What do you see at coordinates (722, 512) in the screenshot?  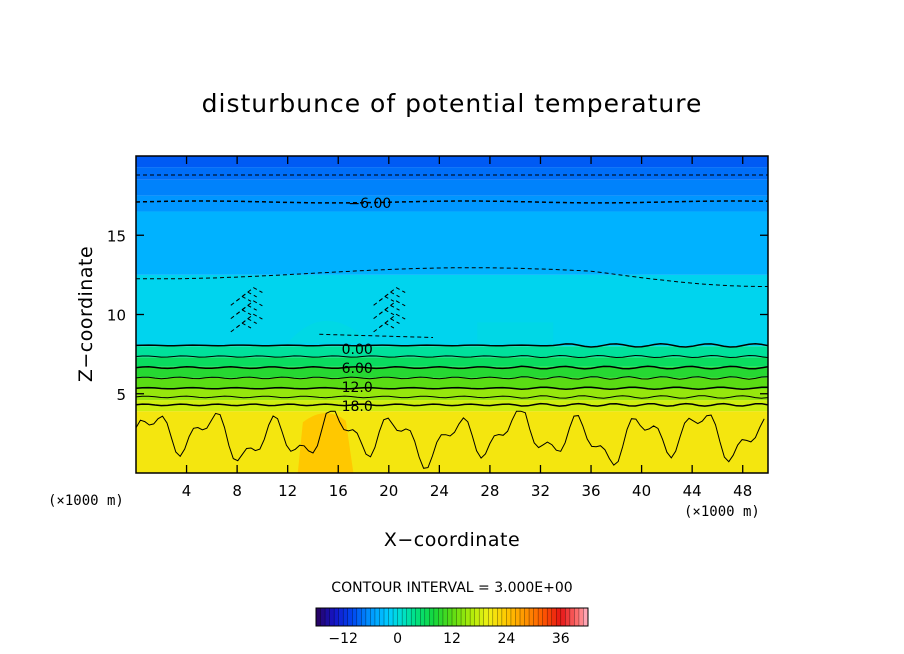 I see `x-unit-right: (×1000 m)` at bounding box center [722, 512].